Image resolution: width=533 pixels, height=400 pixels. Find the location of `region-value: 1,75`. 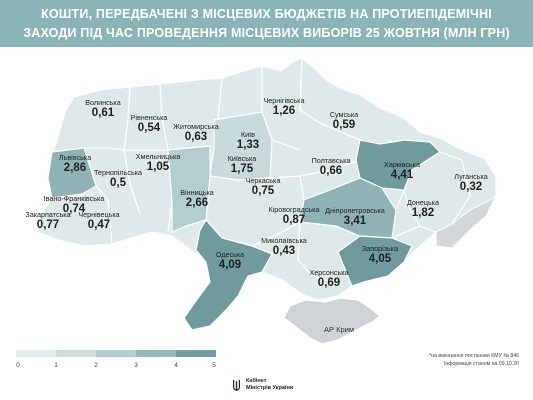

region-value: 1,75 is located at coordinates (242, 169).